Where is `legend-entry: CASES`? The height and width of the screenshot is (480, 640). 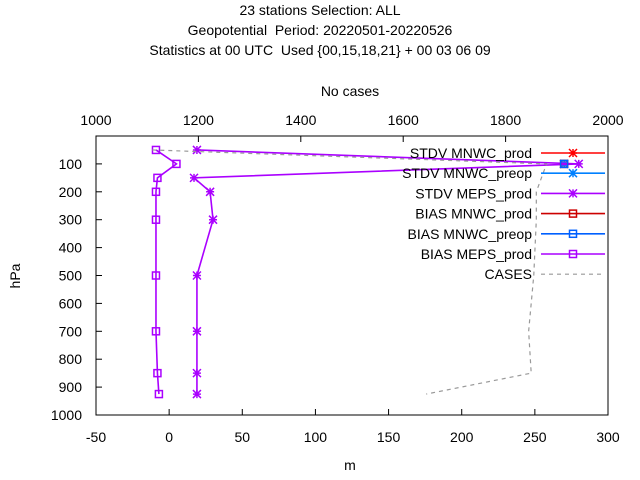
legend-entry: CASES is located at coordinates (545, 274).